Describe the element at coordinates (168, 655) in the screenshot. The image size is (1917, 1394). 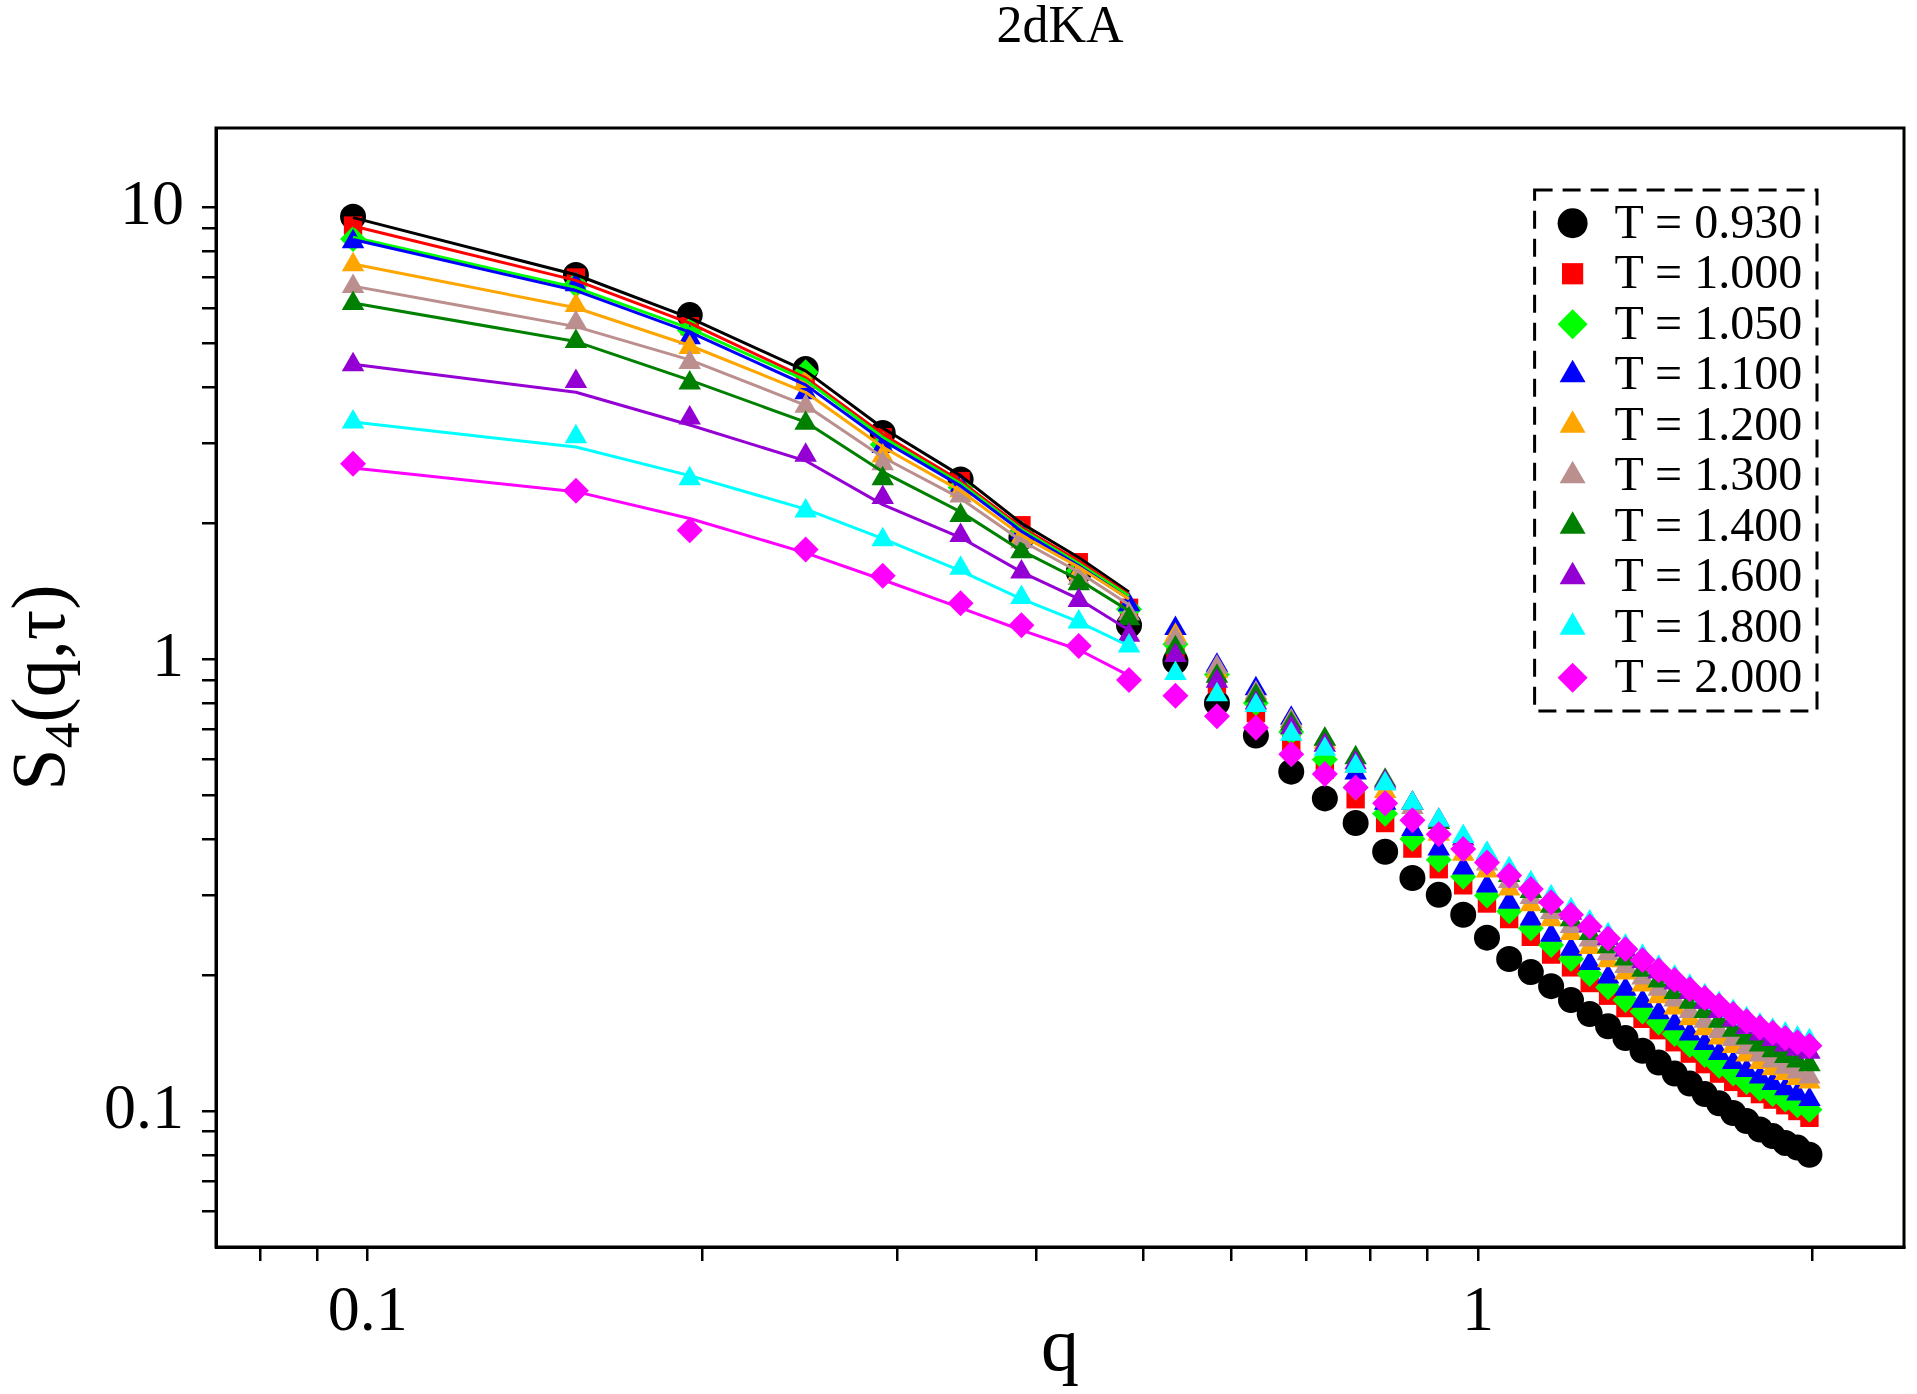
I see `y-tick-label: 1` at that location.